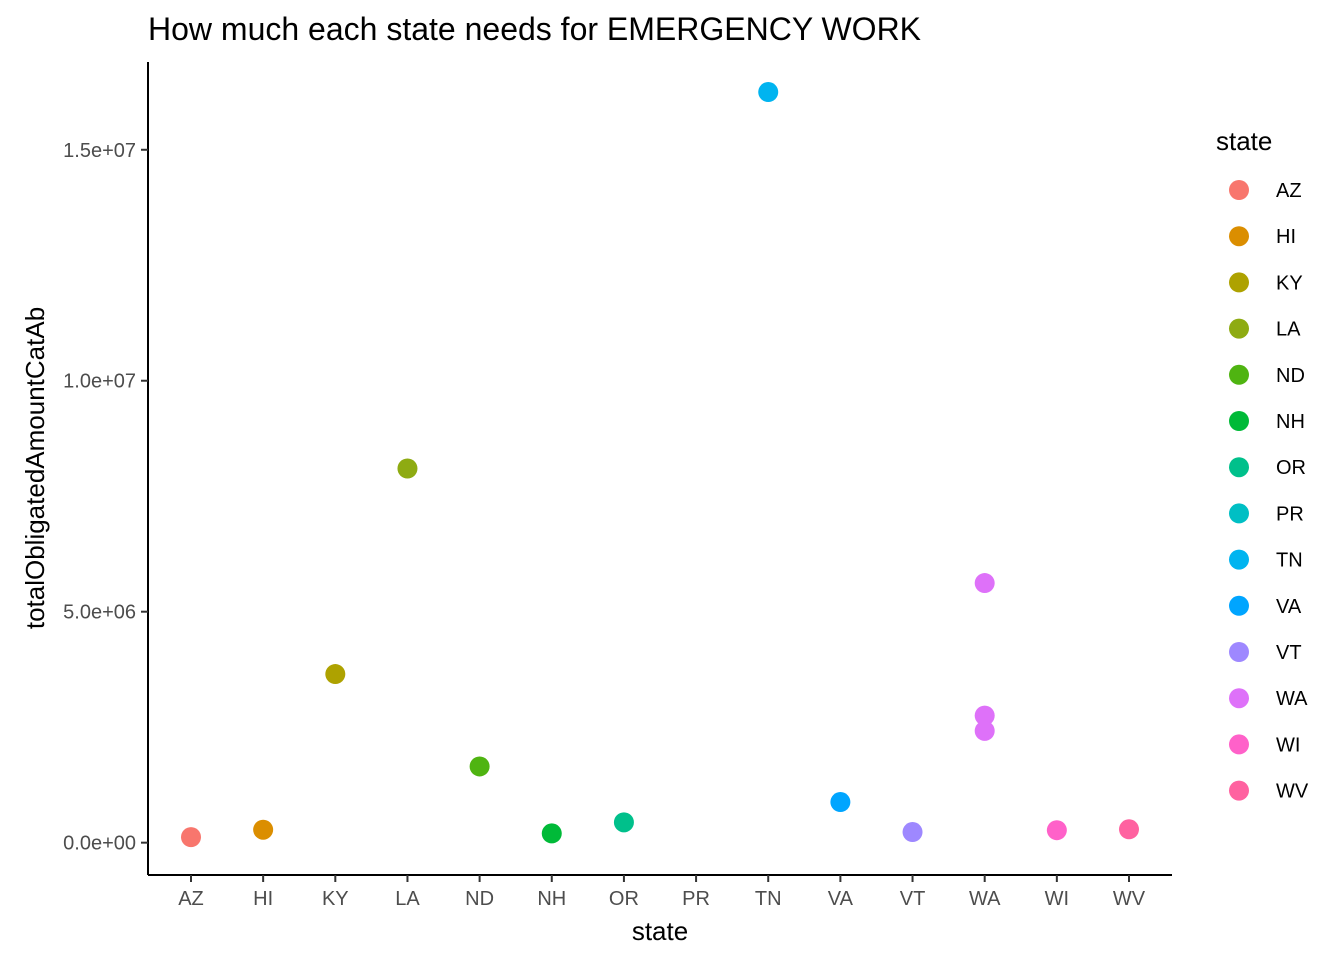  Describe the element at coordinates (407, 899) in the screenshot. I see `x-tick-label: LA` at that location.